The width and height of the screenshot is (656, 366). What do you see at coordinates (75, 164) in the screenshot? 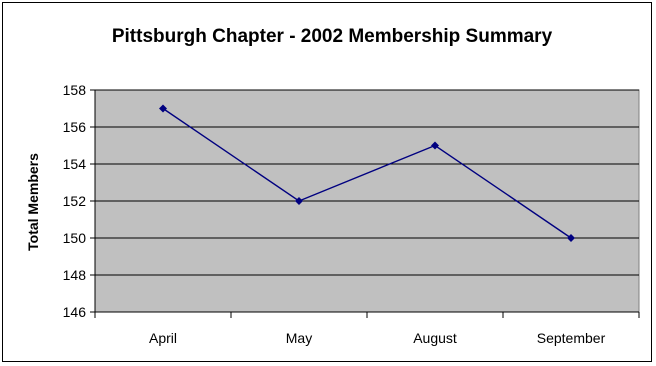
I see `y-tick-label: 154` at bounding box center [75, 164].